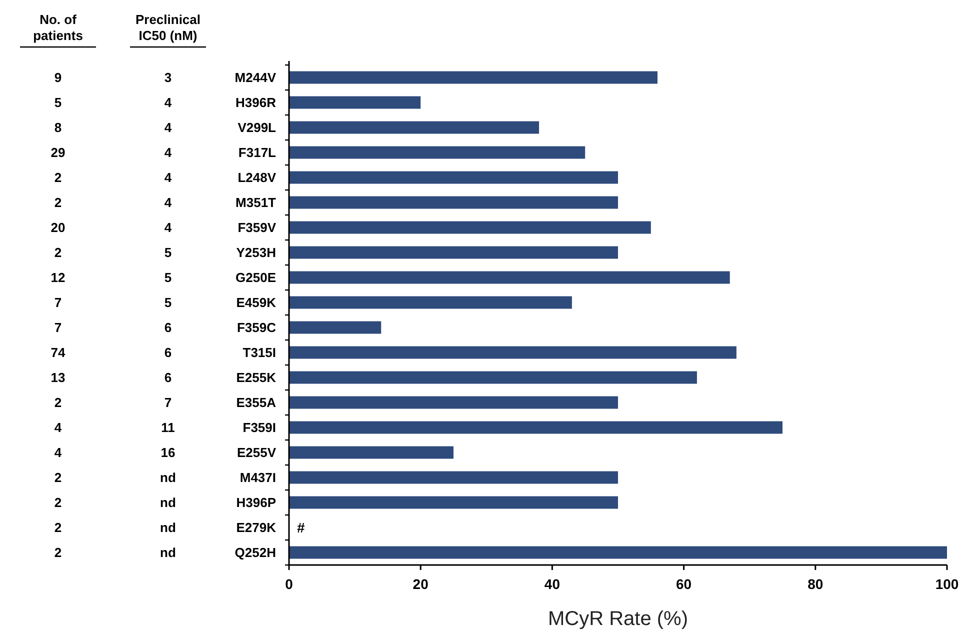  What do you see at coordinates (257, 152) in the screenshot?
I see `y-tick-label: F317L` at bounding box center [257, 152].